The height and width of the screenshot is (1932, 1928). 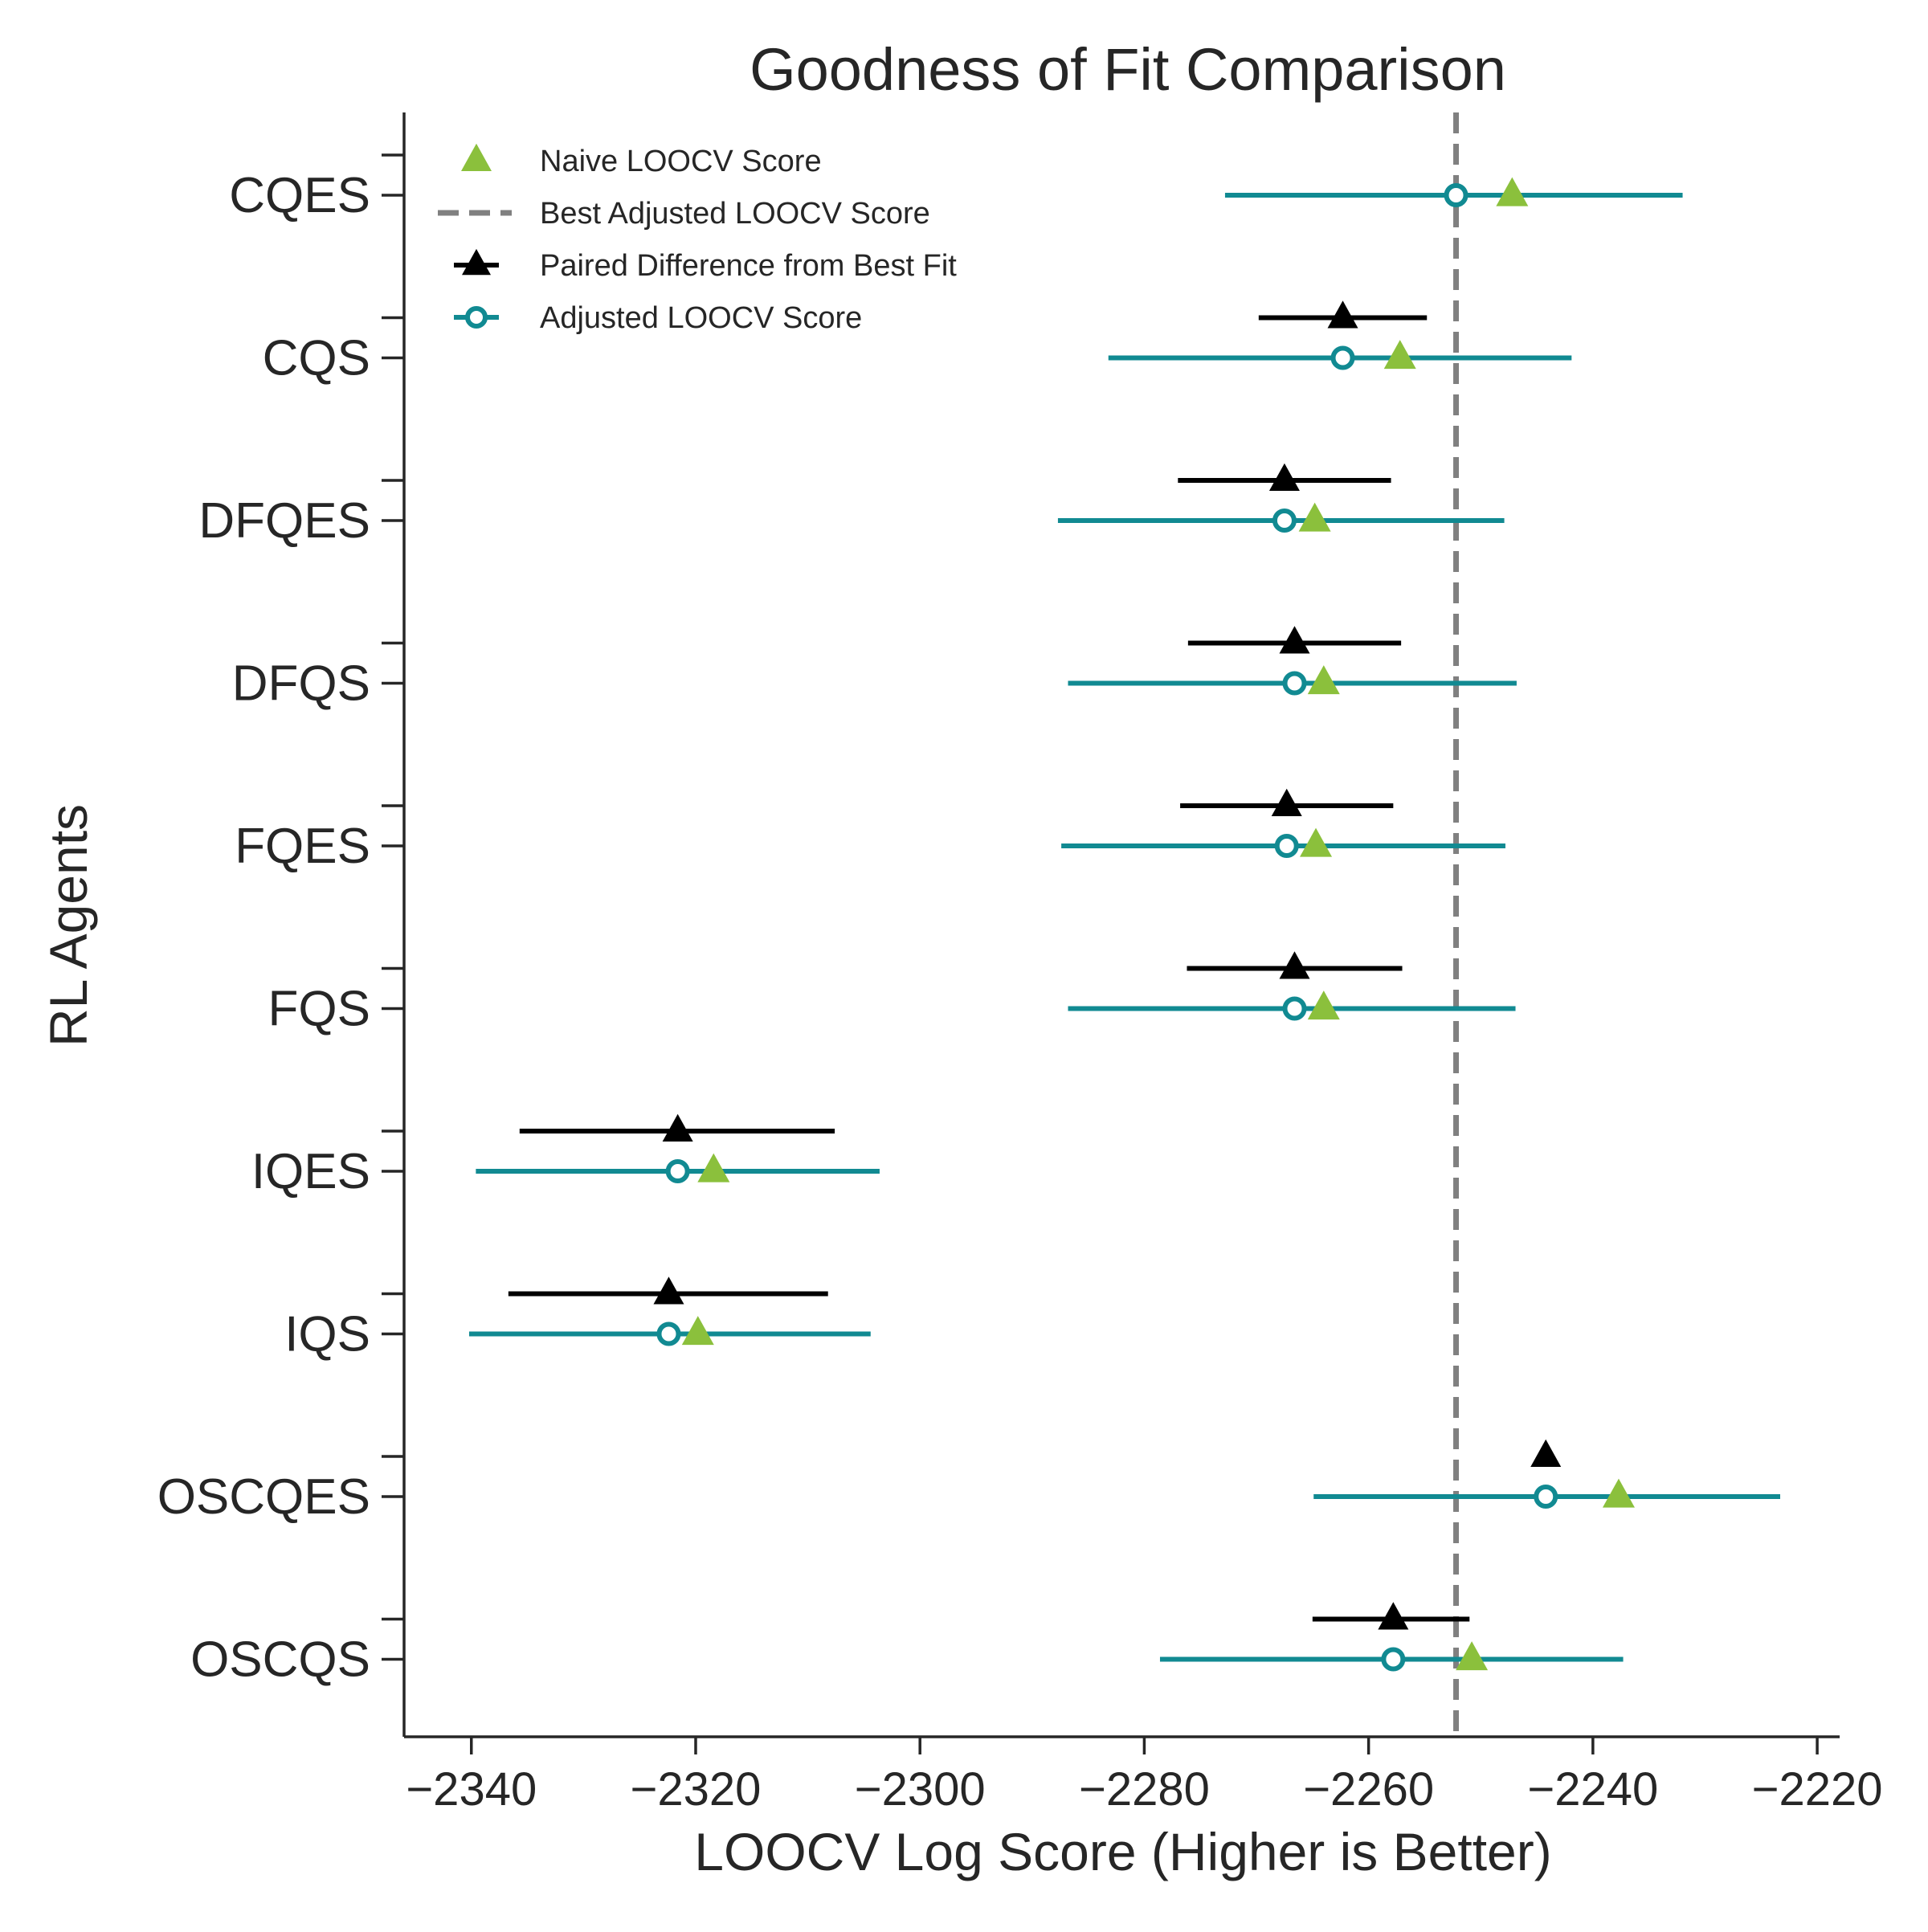 I want to click on x-tick-label: −2220, so click(x=1818, y=1790).